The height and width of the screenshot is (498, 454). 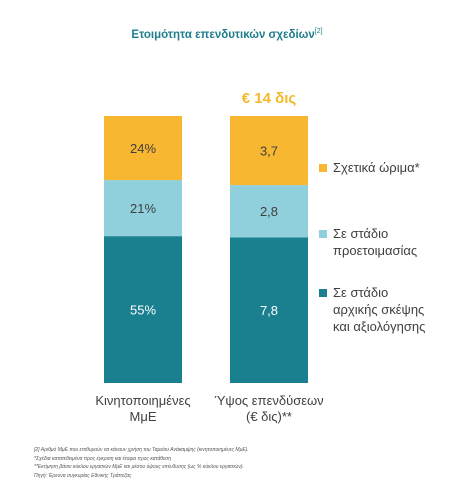 I want to click on legend-label-2-line-1: αρχικής σκέψης, so click(x=378, y=309).